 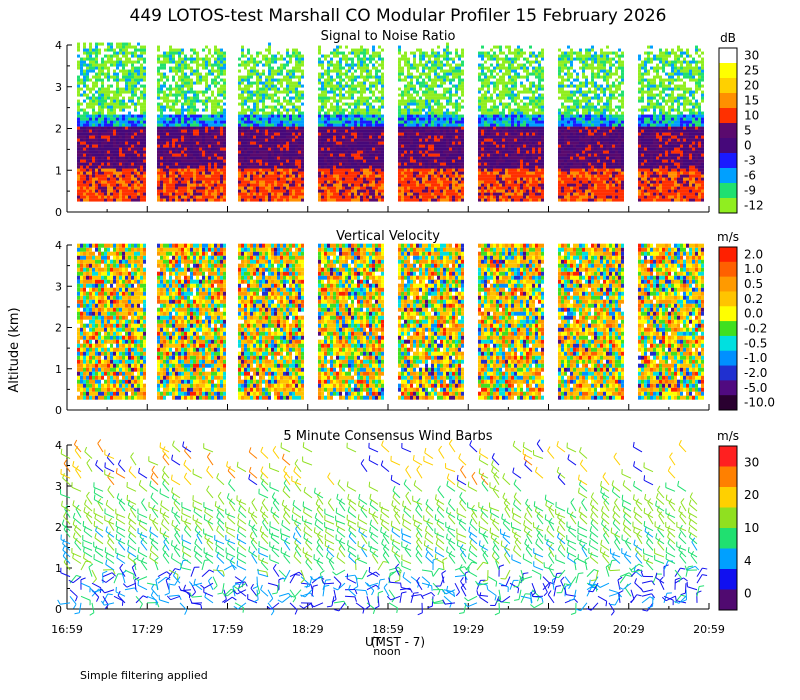 I want to click on snr-block, so click(x=191, y=123).